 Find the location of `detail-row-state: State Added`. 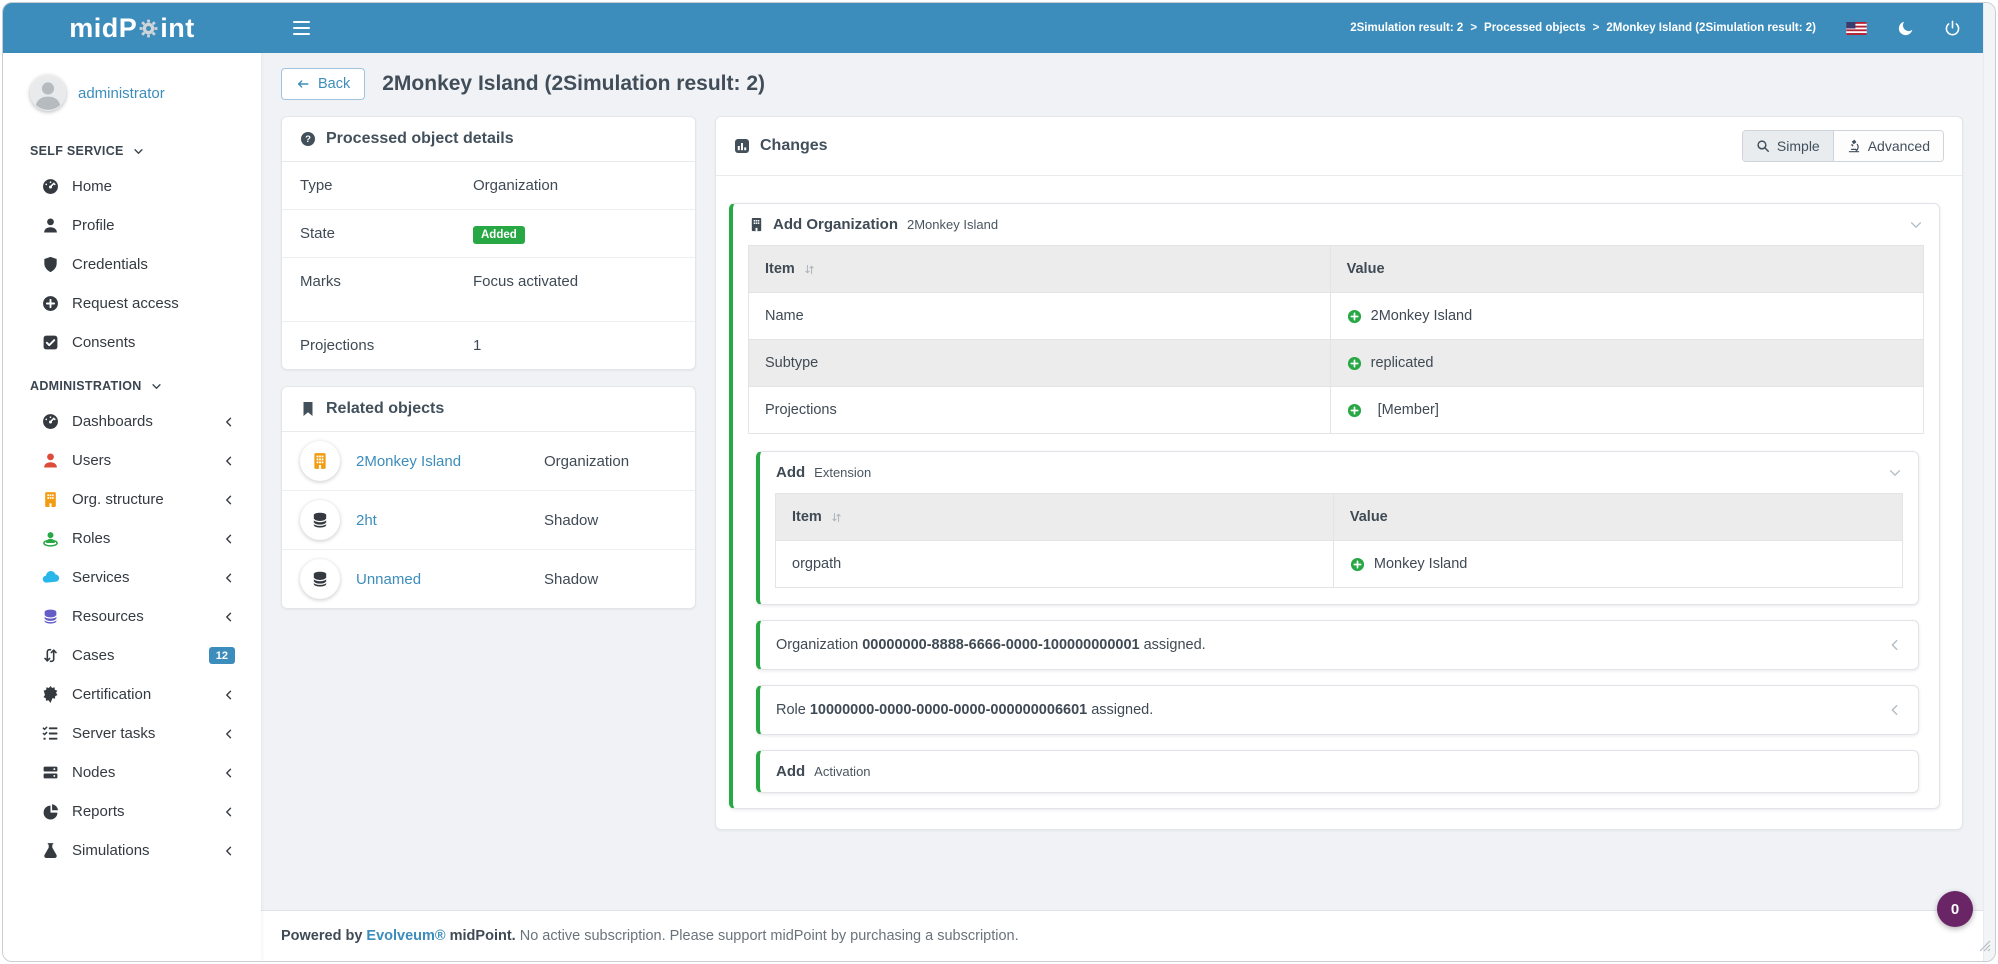

detail-row-state: State Added is located at coordinates (488, 234).